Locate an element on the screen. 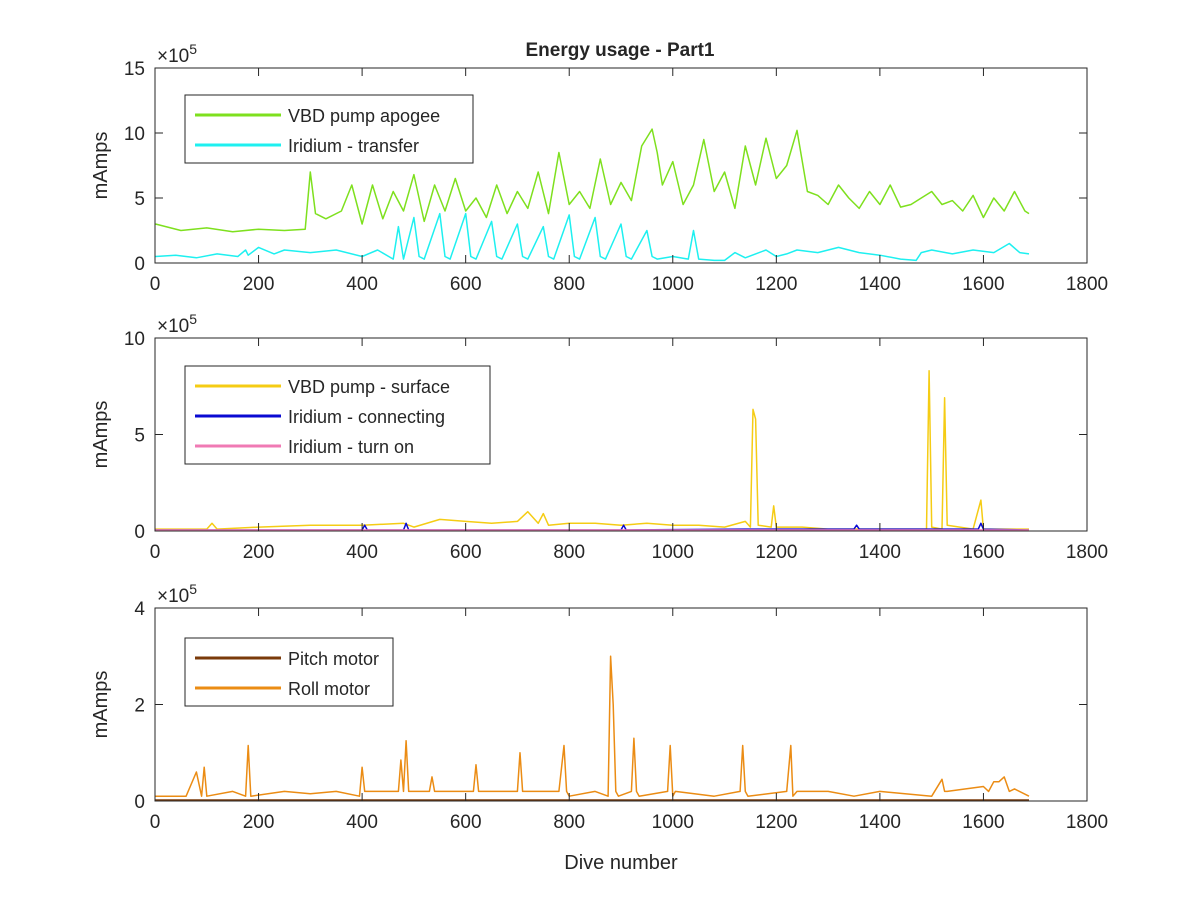 The width and height of the screenshot is (1200, 900). figure-title: Energy usage - Part1 is located at coordinates (619, 50).